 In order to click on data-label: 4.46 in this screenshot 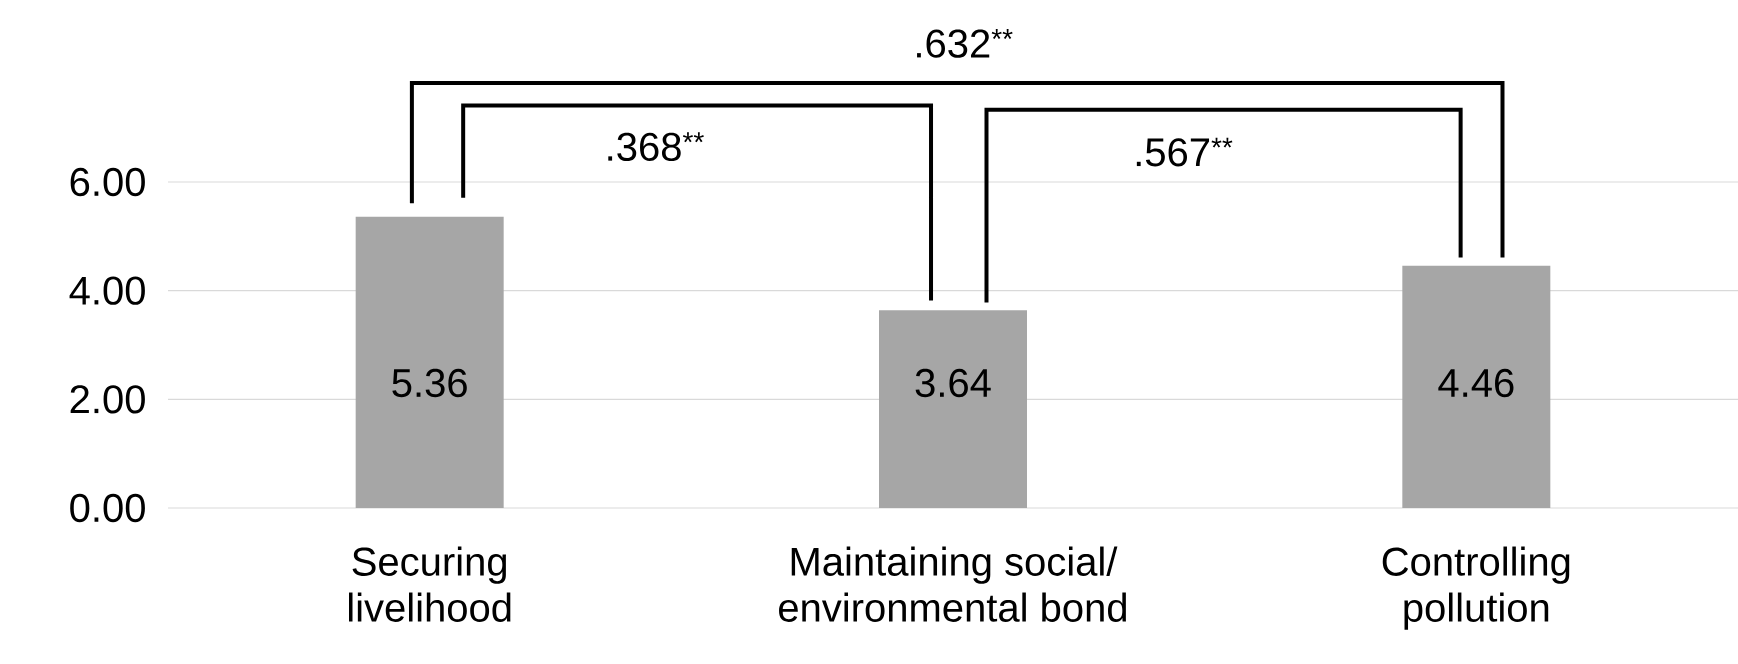, I will do `click(1476, 383)`.